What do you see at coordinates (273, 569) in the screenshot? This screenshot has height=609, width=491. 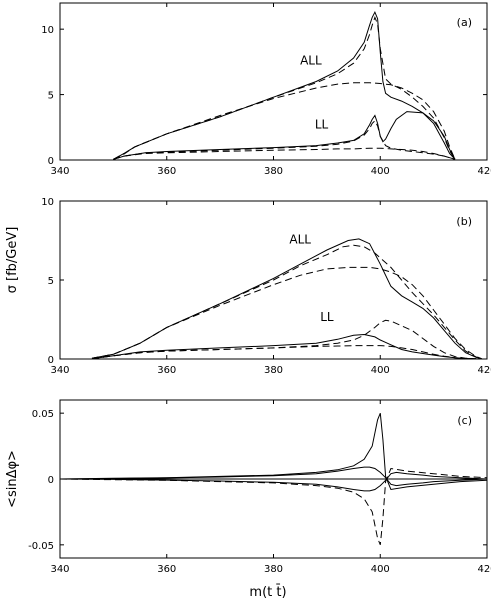 I see `panel-c-x-tick-label-380: 380` at bounding box center [273, 569].